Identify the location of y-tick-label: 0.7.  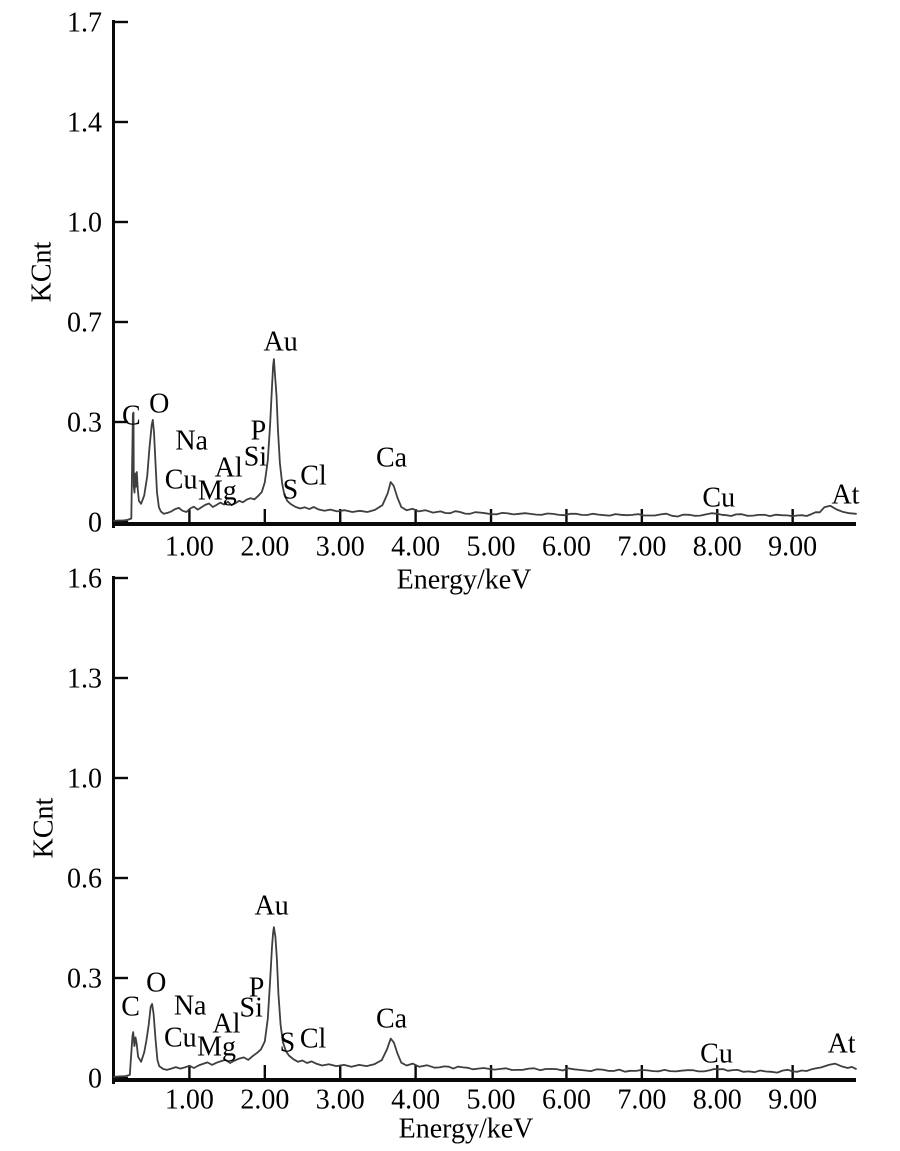
(84, 323).